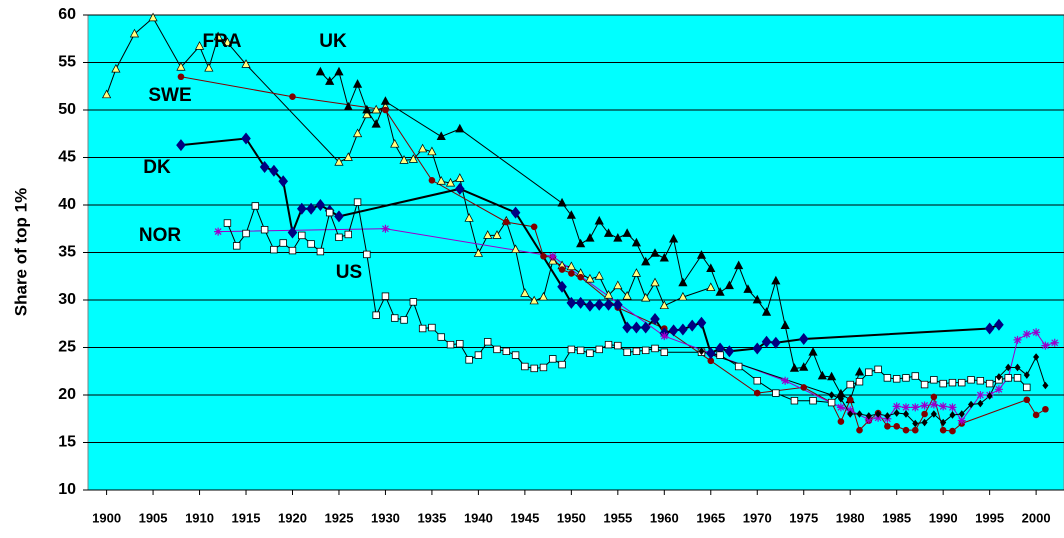 The width and height of the screenshot is (1064, 538). Describe the element at coordinates (349, 272) in the screenshot. I see `series-label: US` at that location.